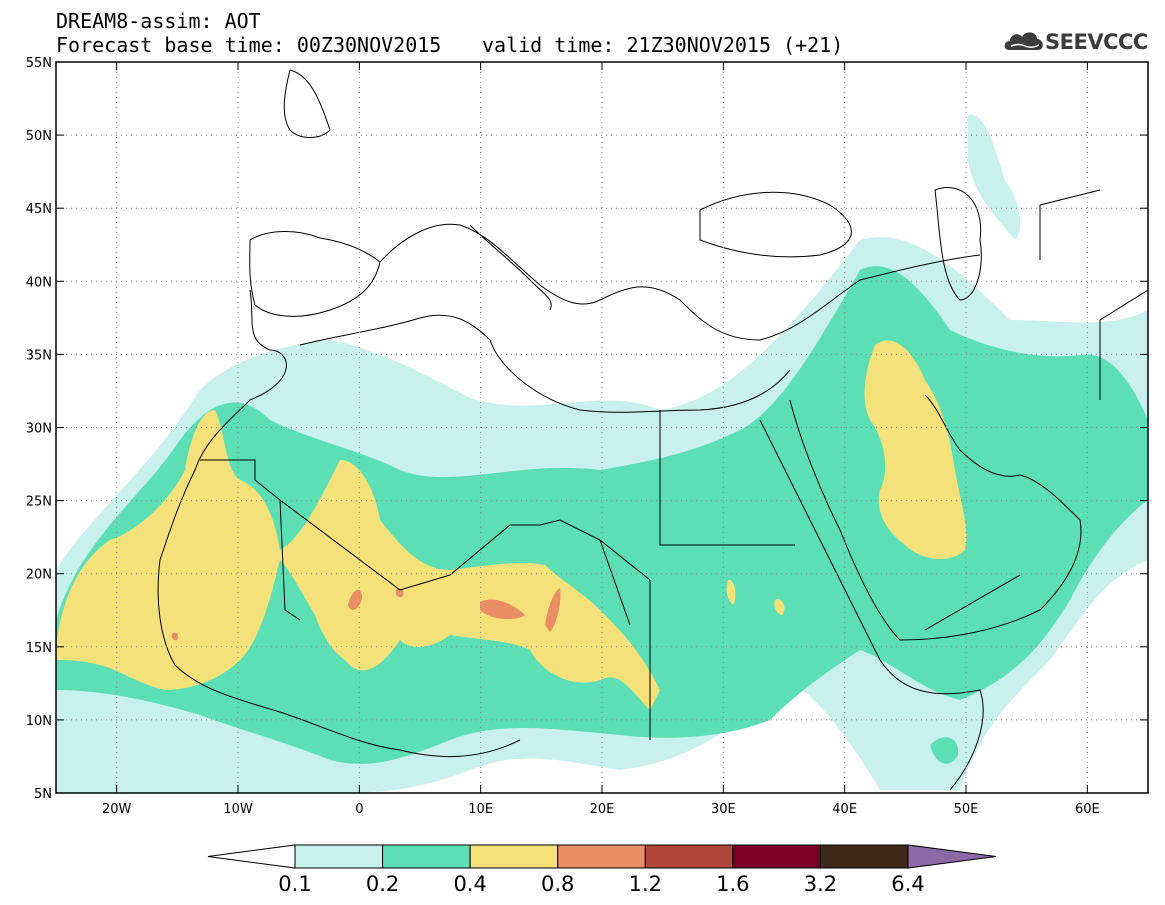 This screenshot has height=905, width=1165. What do you see at coordinates (844, 809) in the screenshot?
I see `lon-label: 40E` at bounding box center [844, 809].